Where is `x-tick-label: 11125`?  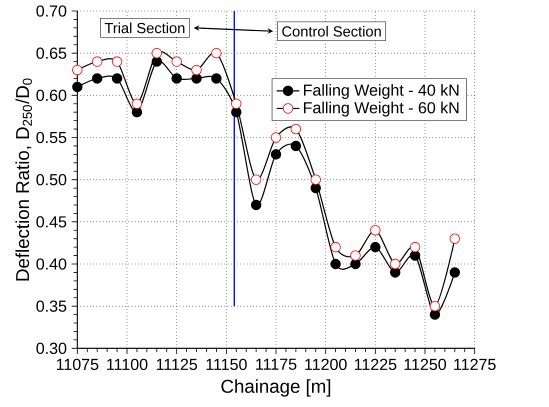
x-tick-label: 11125 is located at coordinates (177, 364).